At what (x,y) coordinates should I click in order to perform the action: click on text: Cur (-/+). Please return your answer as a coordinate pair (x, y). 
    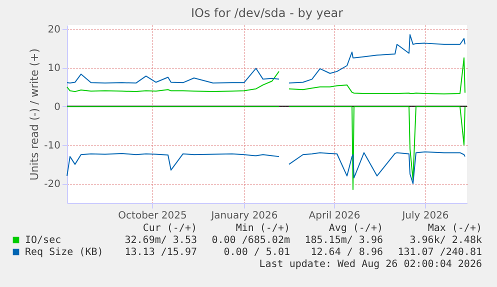
    Looking at the image, I should click on (169, 228).